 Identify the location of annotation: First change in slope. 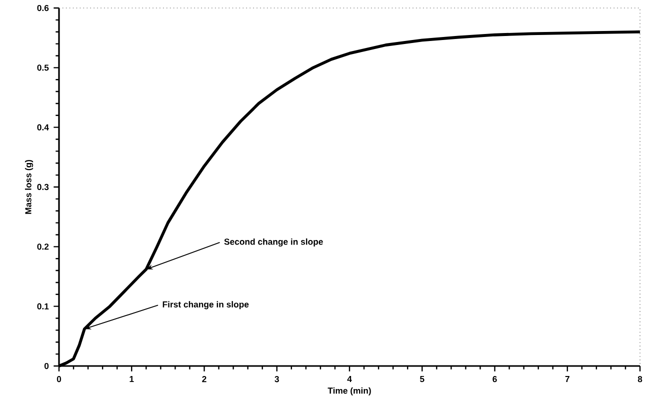
(205, 305).